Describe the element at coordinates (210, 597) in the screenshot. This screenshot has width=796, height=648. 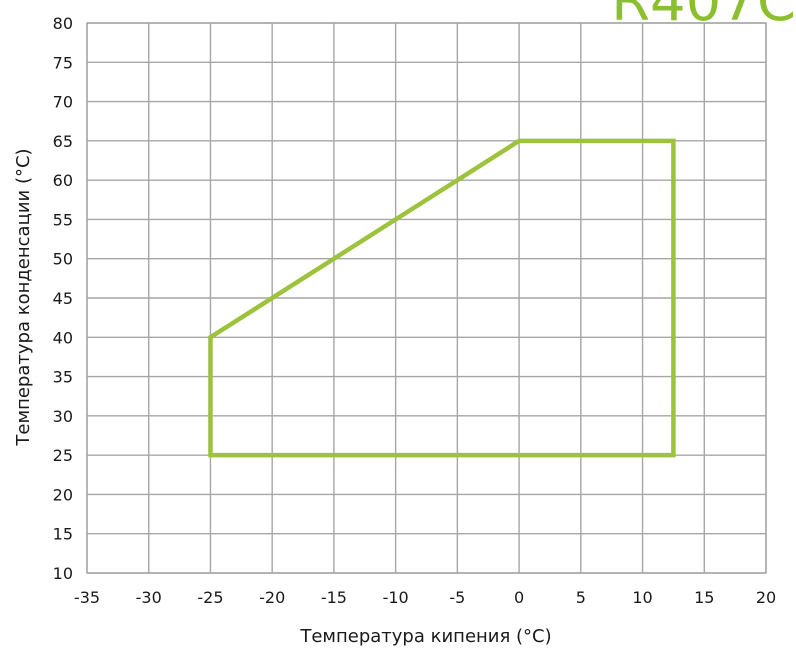
I see `x-tick-label: -25` at that location.